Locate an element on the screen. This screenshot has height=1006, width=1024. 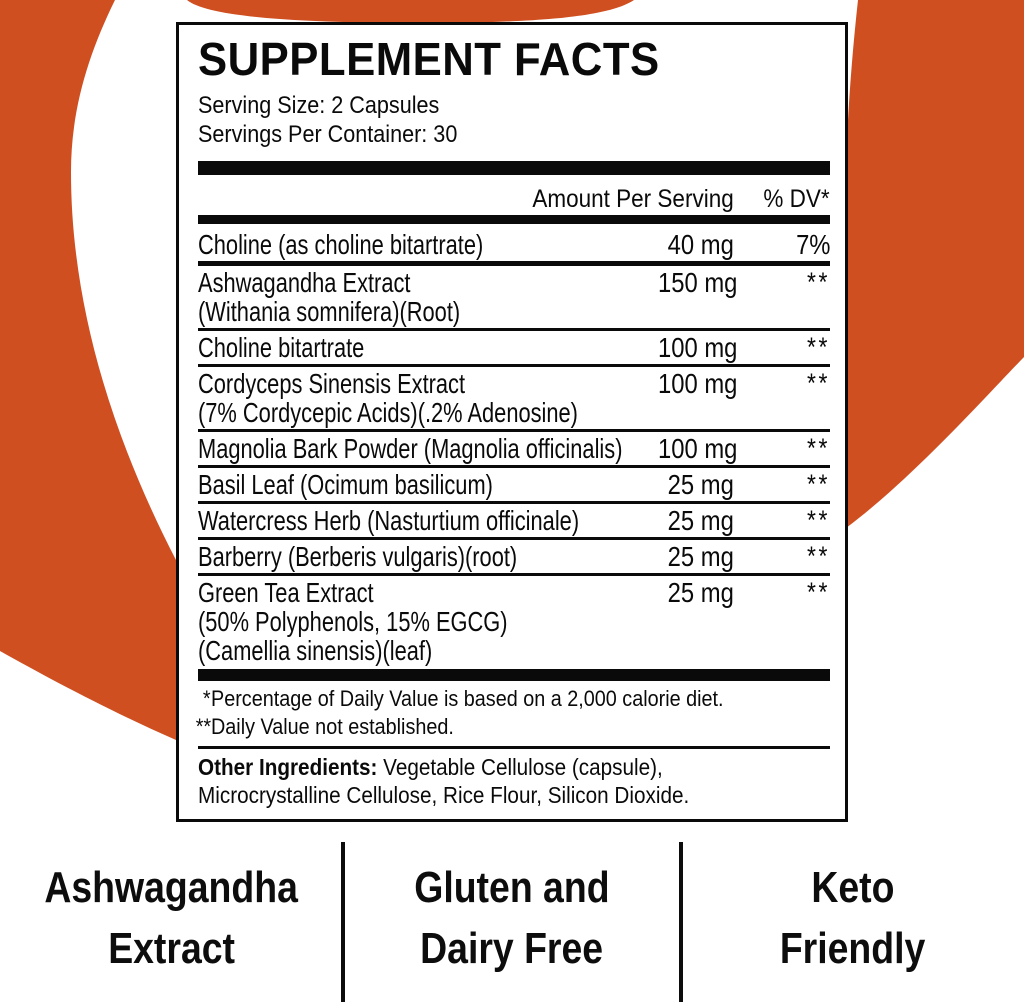
servings-per-container: Servings Per Container: 30 is located at coordinates (328, 134).